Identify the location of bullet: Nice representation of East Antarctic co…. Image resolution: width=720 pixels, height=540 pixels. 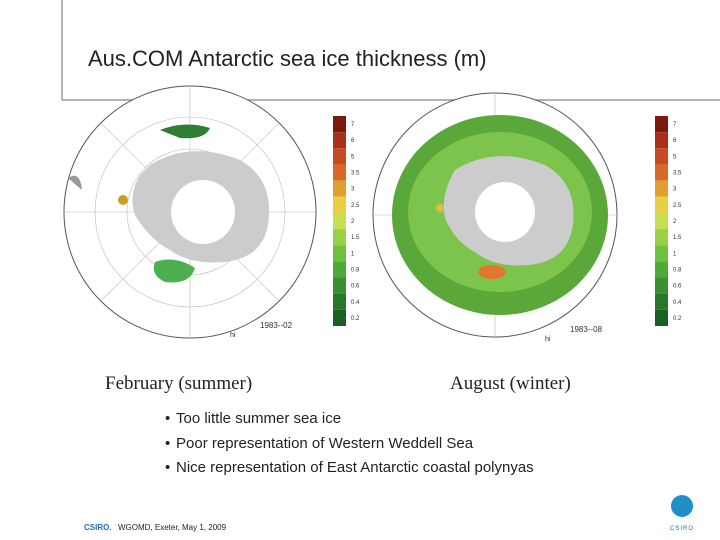
(355, 467).